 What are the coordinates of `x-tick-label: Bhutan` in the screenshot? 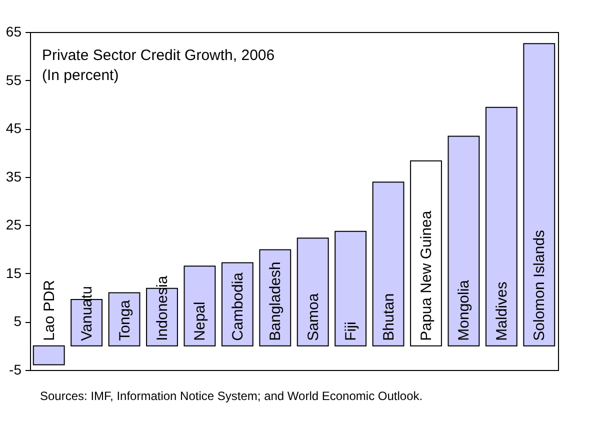 It's located at (389, 317).